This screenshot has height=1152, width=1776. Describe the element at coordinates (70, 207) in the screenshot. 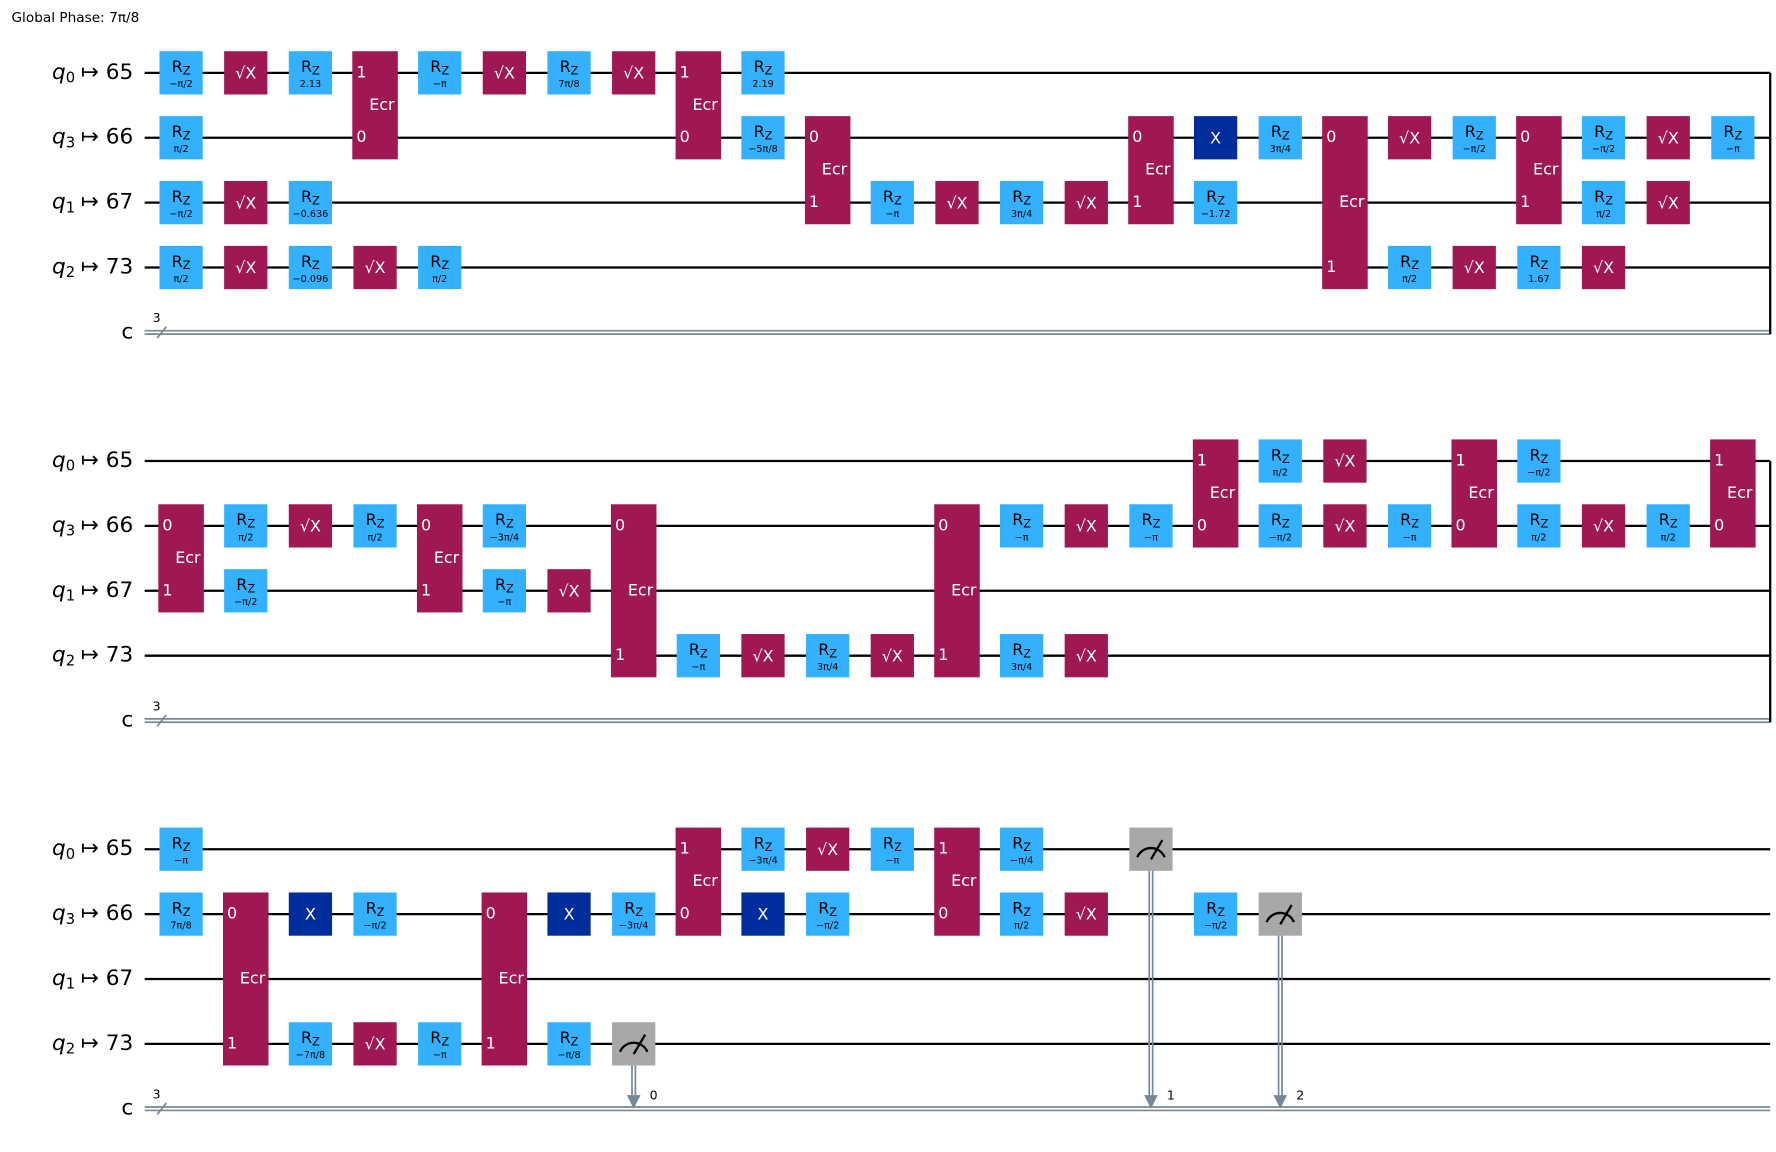

I see `wire-index: 1` at that location.